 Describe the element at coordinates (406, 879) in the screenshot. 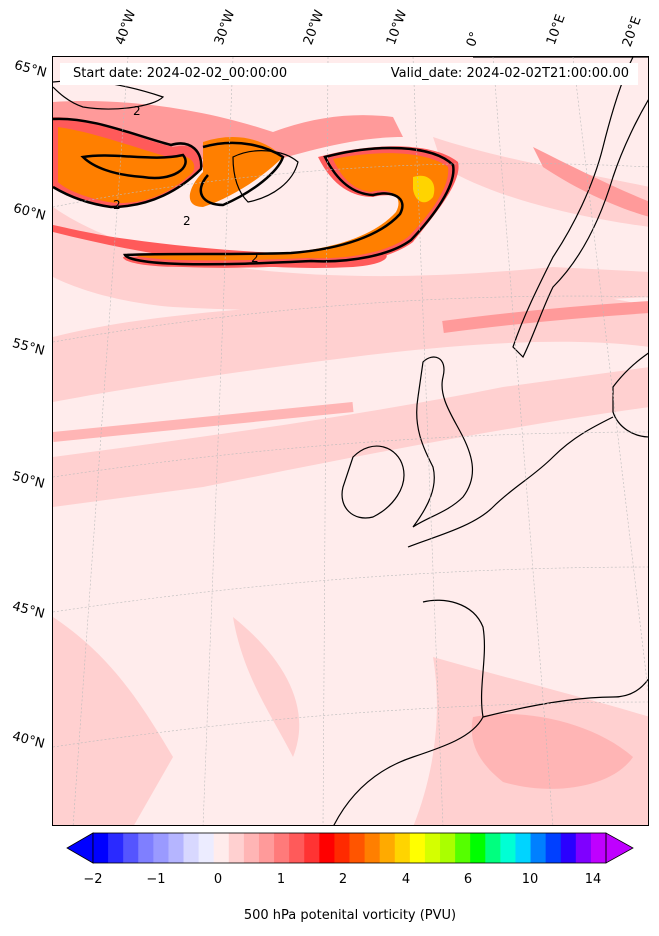

I see `colorbar-tick: 4` at that location.